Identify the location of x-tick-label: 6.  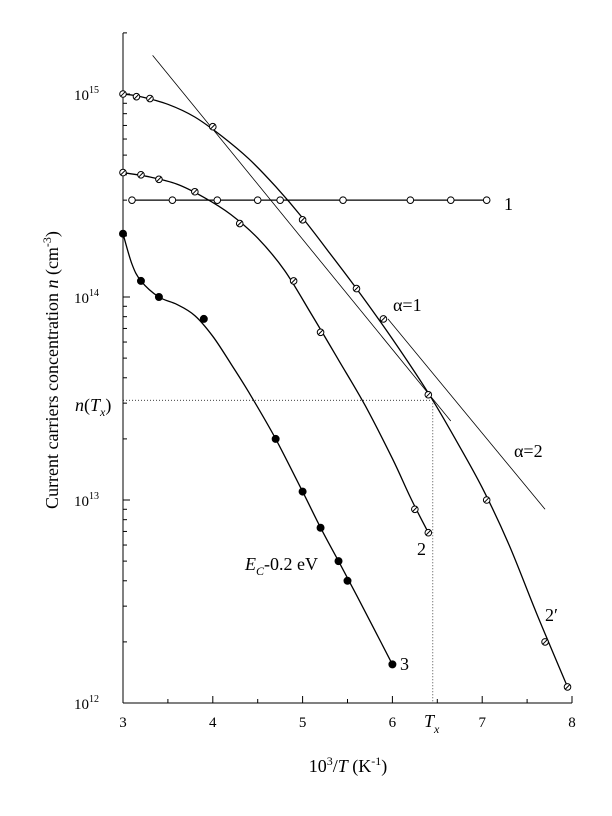
(393, 723).